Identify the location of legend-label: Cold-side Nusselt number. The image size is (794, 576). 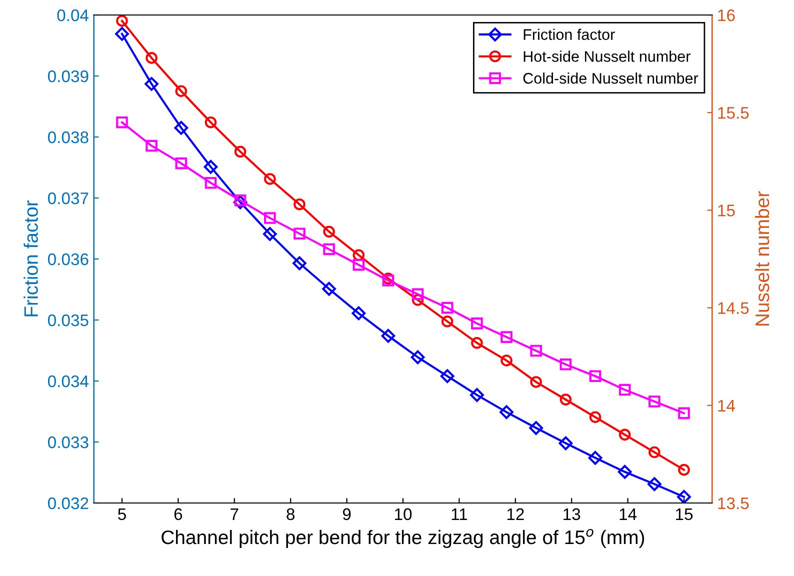
(610, 78).